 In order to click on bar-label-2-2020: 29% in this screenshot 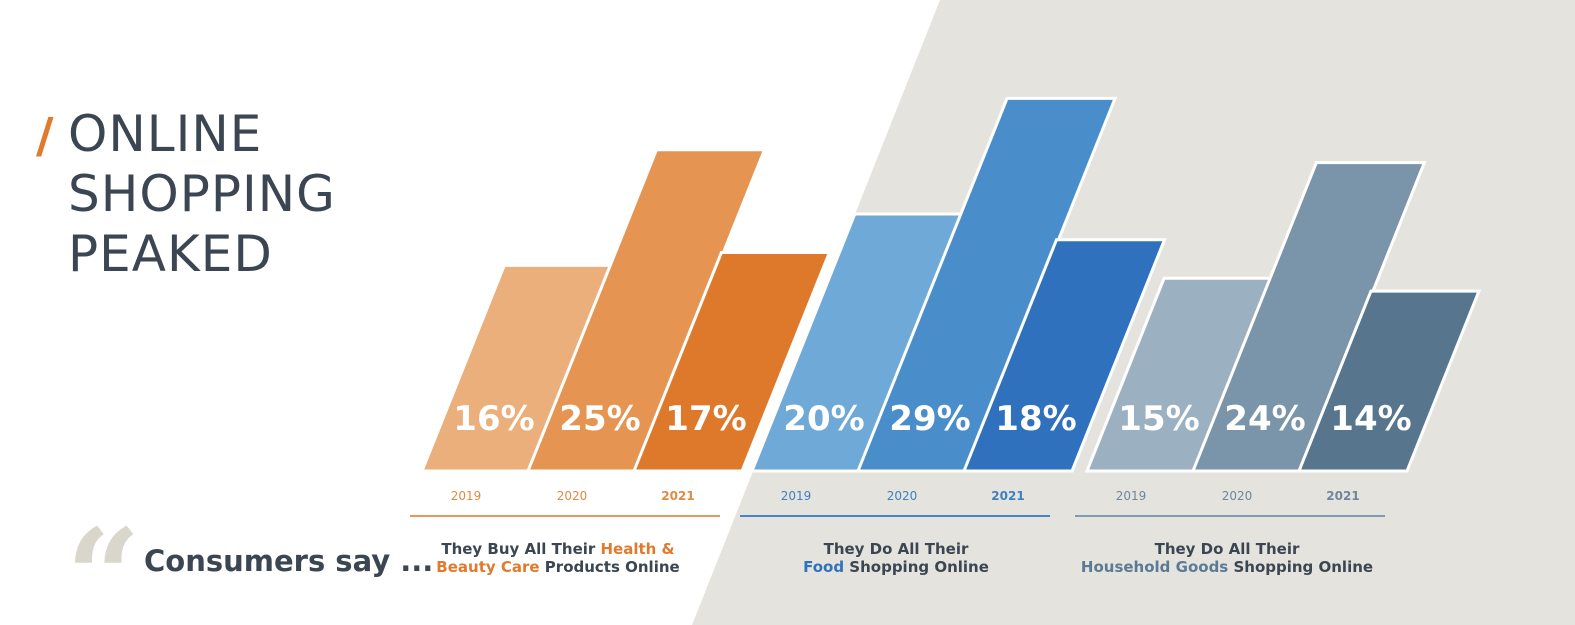, I will do `click(929, 419)`.